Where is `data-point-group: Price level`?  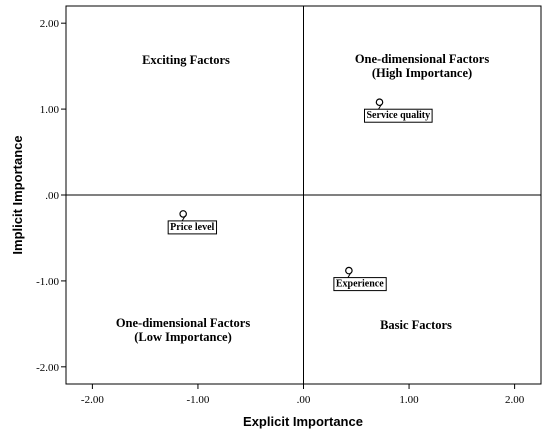
data-point-group: Price level is located at coordinates (192, 222).